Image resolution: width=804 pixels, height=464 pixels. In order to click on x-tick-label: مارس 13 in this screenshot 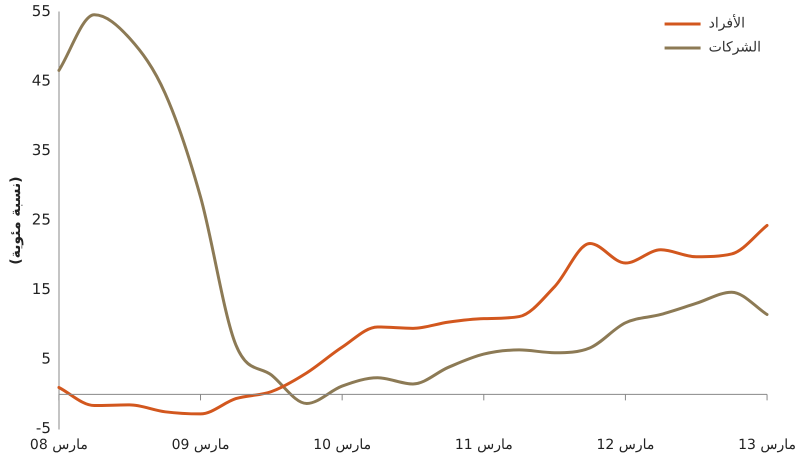, I will do `click(767, 445)`.